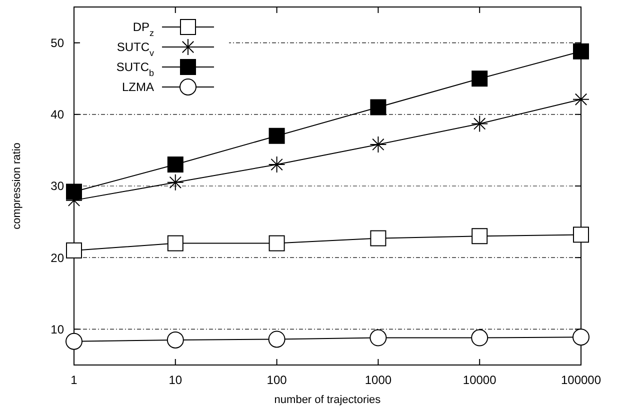 The height and width of the screenshot is (411, 618). I want to click on x-tick-label: 1000, so click(378, 380).